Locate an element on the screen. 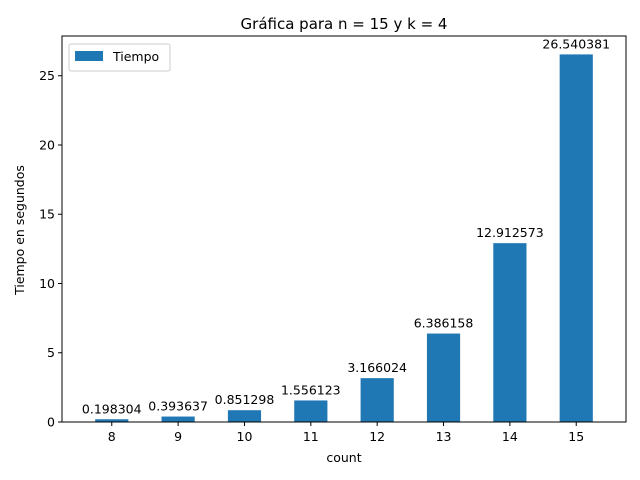 This screenshot has height=480, width=640. y-tick-label-10: 10 is located at coordinates (47, 283).